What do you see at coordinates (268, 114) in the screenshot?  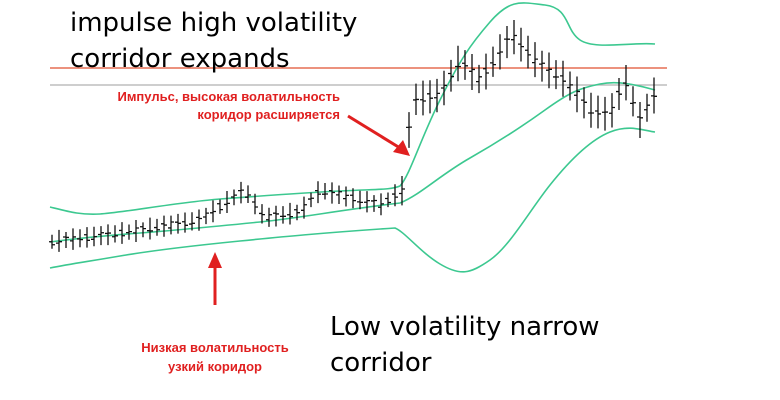 I see `annotation-text: коридор расширяется` at bounding box center [268, 114].